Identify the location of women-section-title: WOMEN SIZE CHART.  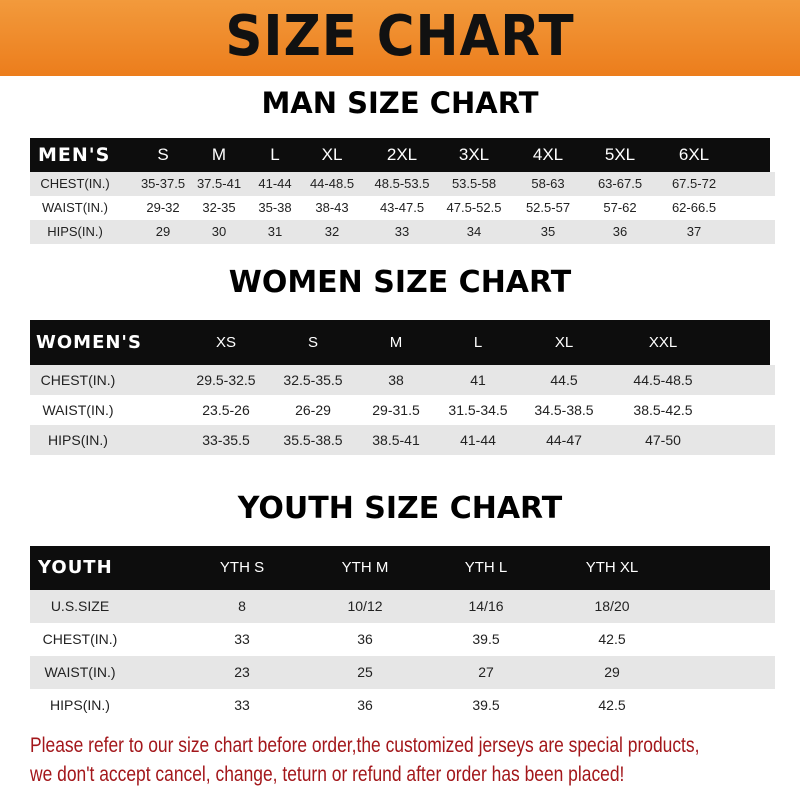
(400, 282).